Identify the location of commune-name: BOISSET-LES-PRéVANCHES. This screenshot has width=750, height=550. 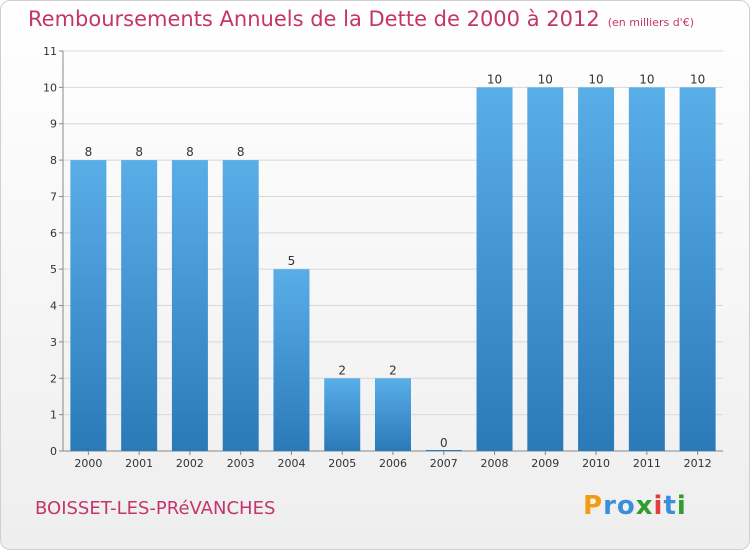
(155, 508).